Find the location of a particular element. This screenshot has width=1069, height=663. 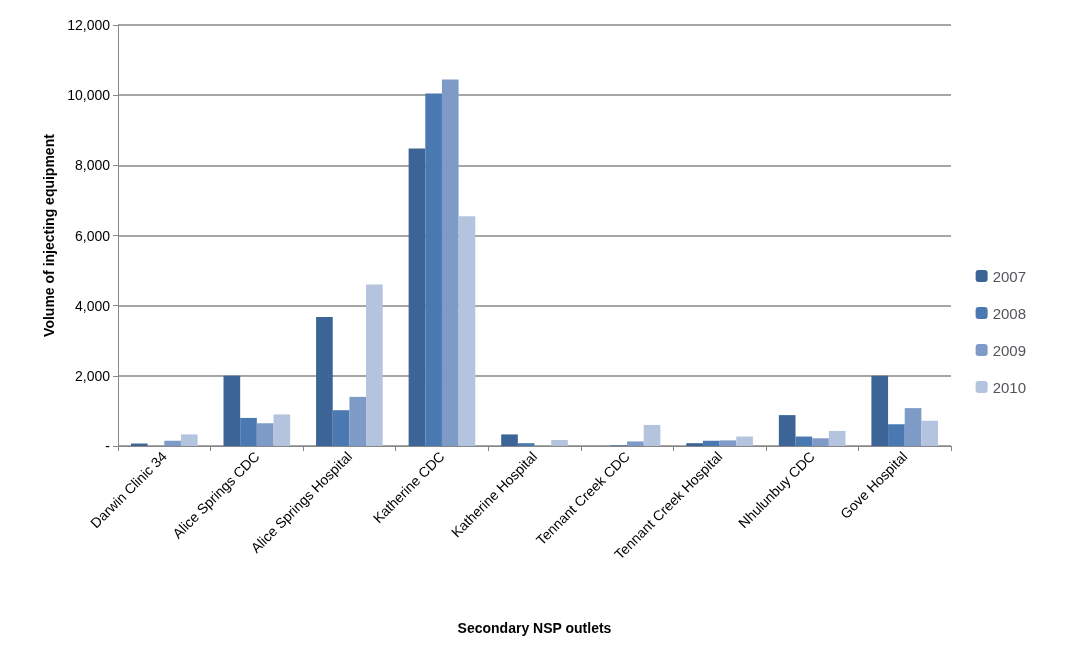

y-tick-label: 10,000 is located at coordinates (89, 95).